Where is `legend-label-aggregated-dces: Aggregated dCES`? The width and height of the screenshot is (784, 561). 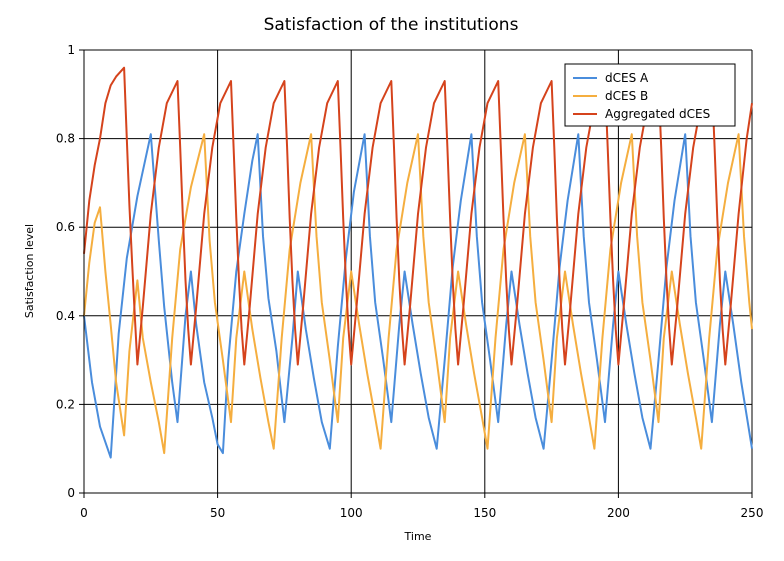 legend-label-aggregated-dces: Aggregated dCES is located at coordinates (657, 114).